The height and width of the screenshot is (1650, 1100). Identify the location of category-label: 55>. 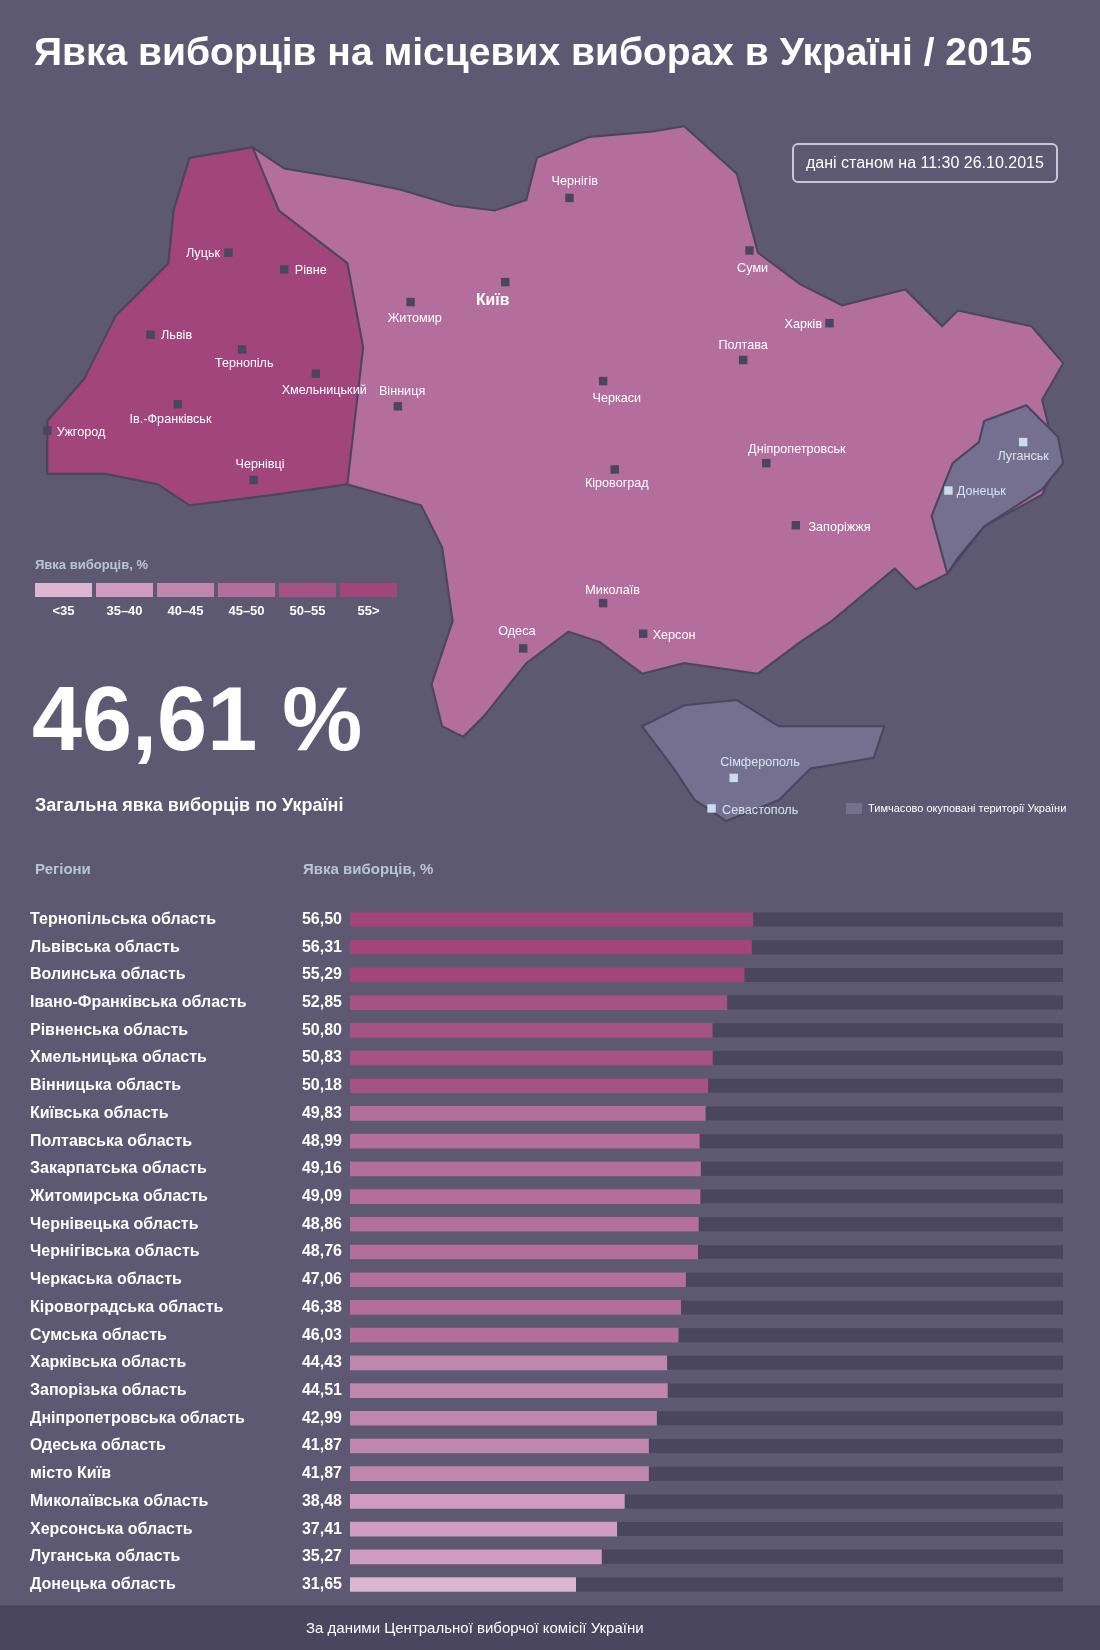
(368, 610).